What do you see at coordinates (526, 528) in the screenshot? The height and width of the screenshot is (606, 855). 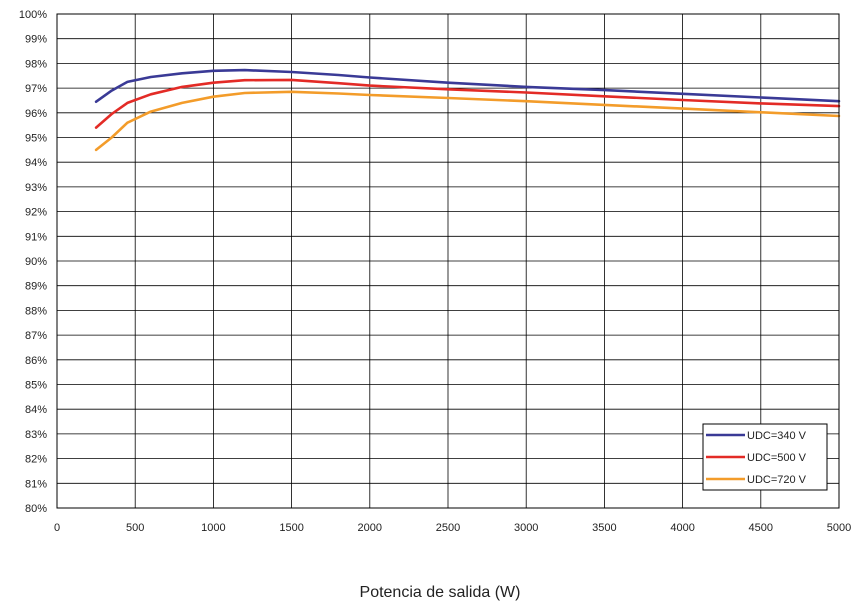 I see `x-tick-label: 3000` at bounding box center [526, 528].